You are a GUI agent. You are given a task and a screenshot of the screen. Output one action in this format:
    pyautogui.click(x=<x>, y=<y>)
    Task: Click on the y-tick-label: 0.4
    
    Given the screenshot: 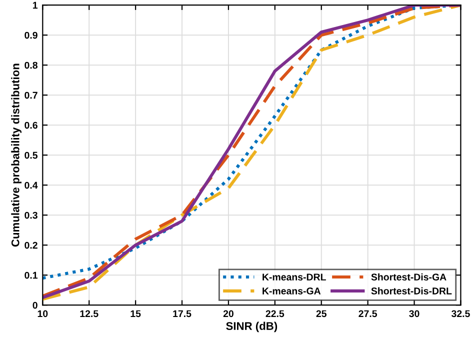 What is the action you would take?
    pyautogui.click(x=31, y=185)
    